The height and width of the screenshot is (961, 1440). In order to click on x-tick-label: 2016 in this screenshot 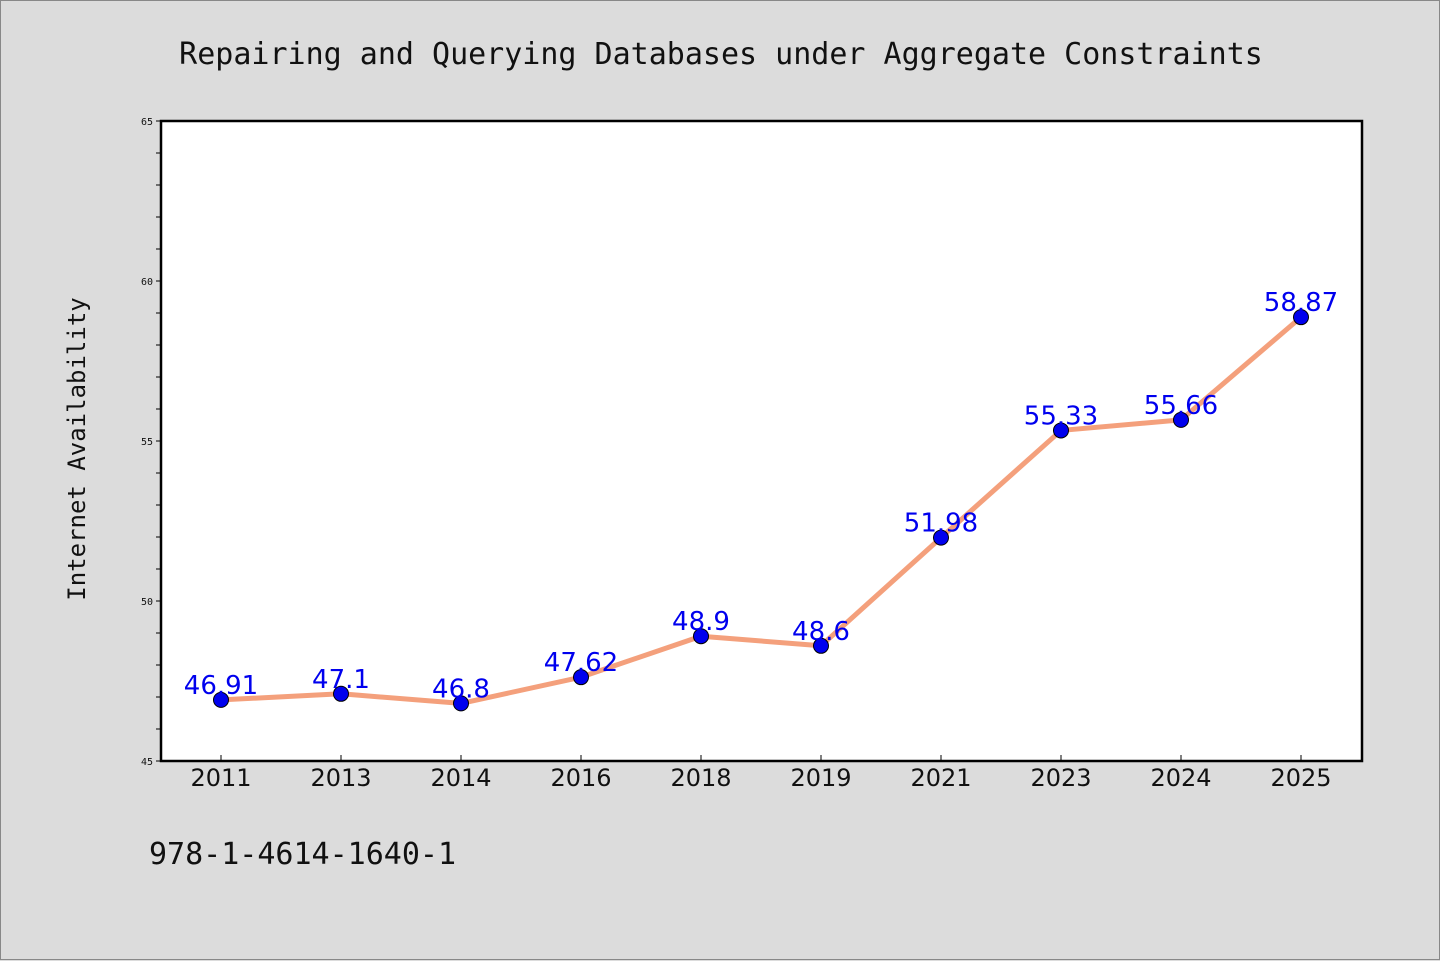, I will do `click(580, 778)`.